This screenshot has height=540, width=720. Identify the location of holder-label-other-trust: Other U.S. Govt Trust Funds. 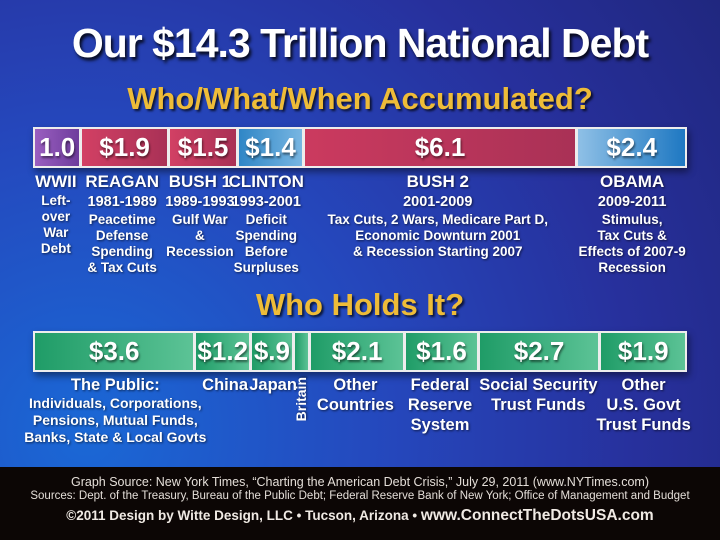
(643, 410).